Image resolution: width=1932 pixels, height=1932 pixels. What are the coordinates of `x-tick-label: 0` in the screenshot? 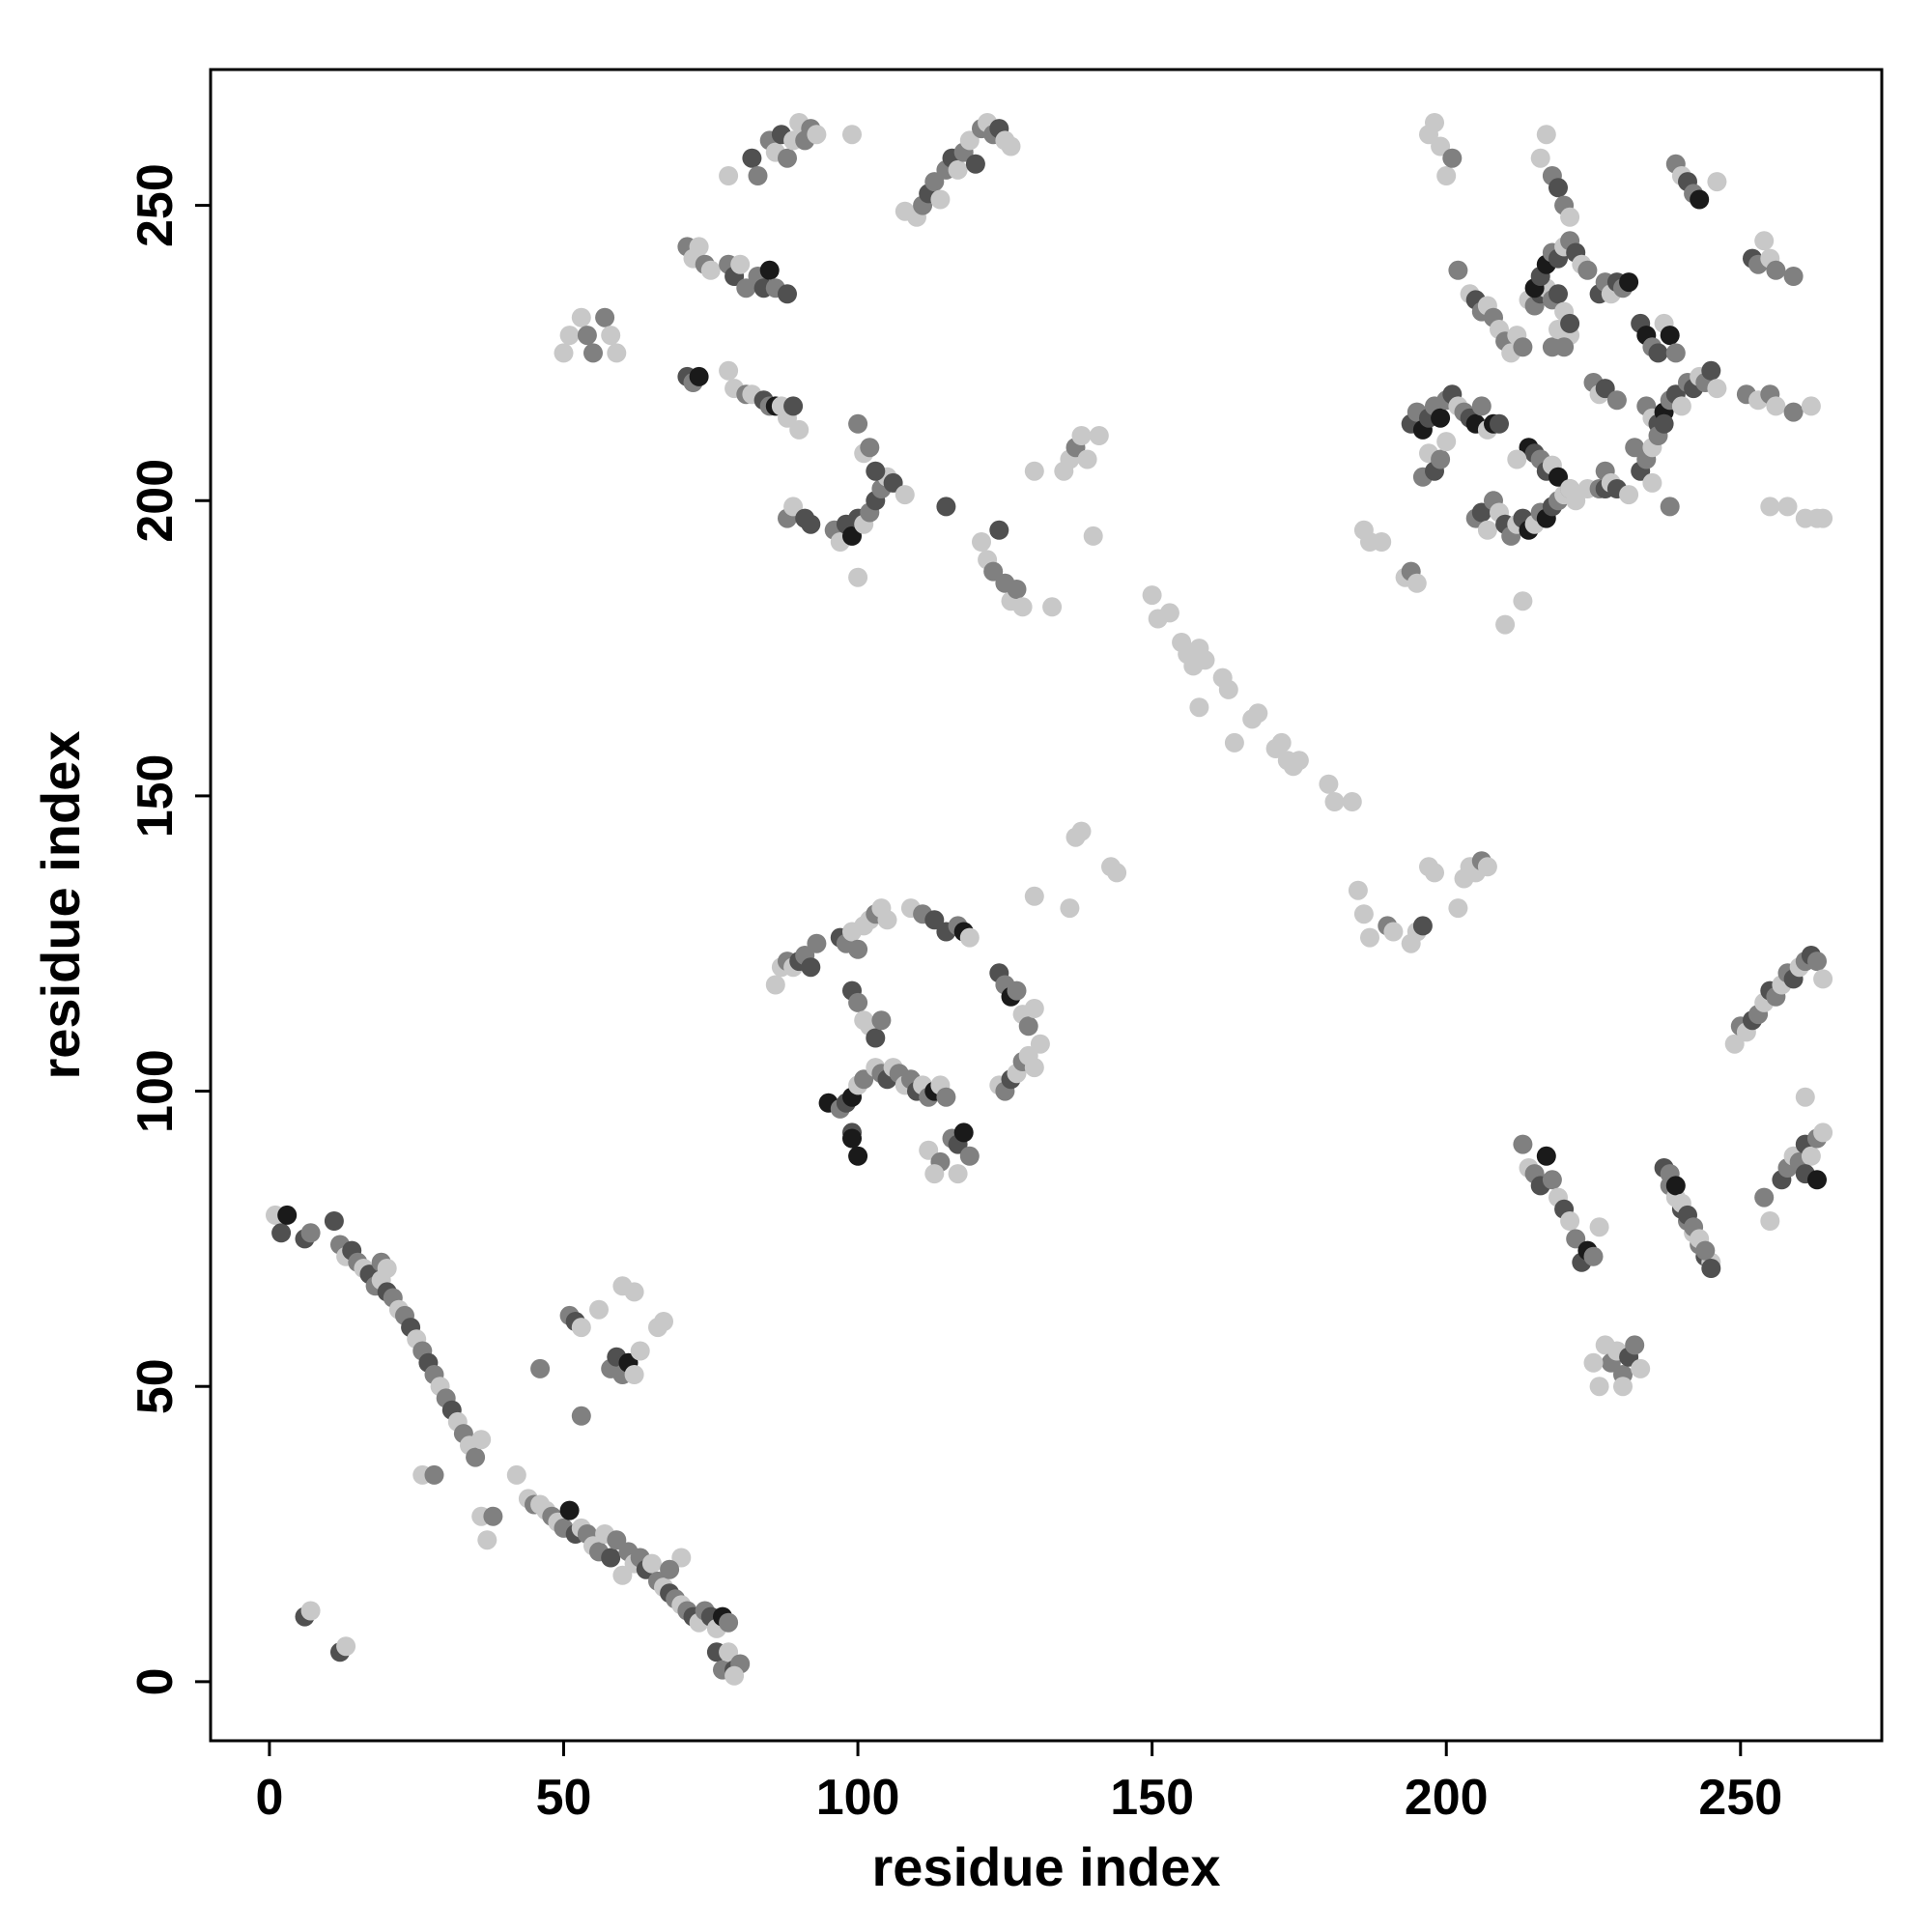 It's located at (269, 1798).